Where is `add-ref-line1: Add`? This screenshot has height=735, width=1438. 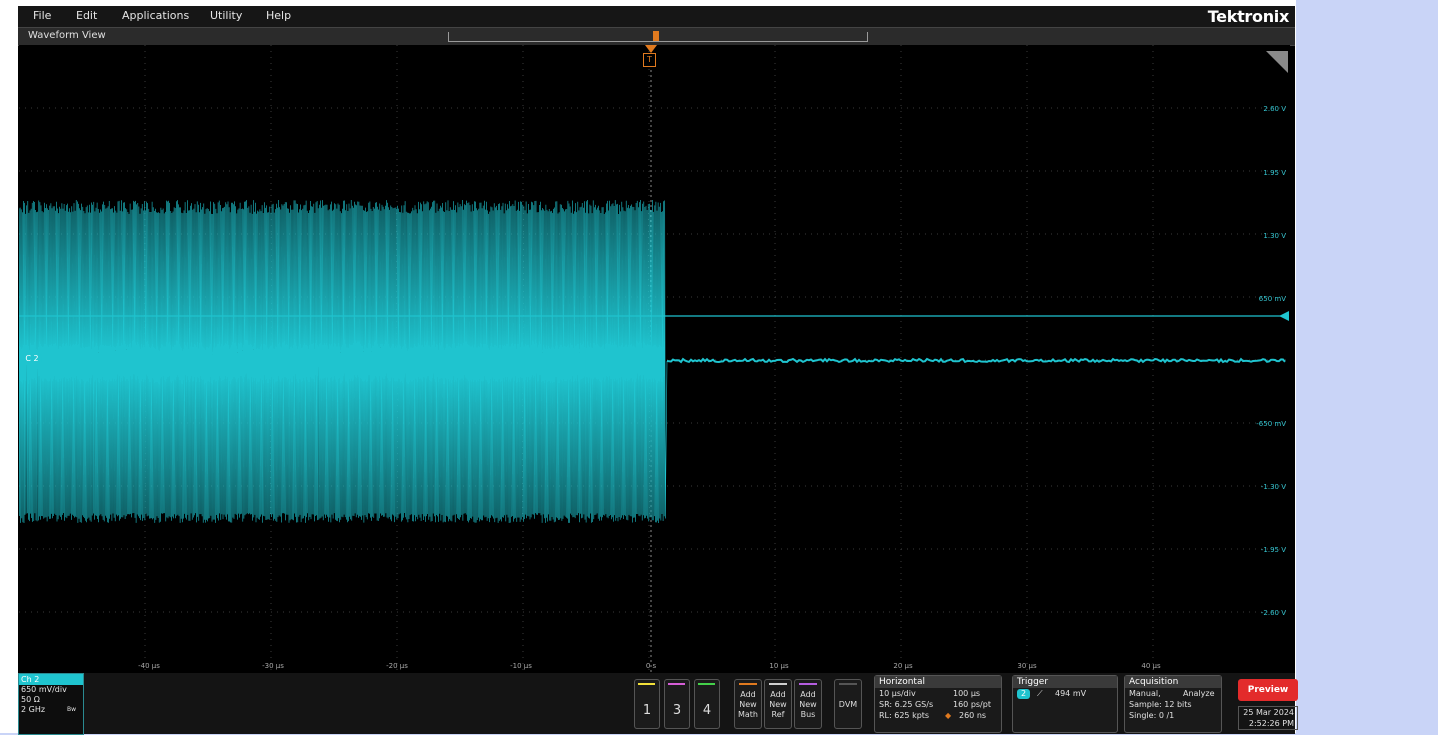
add-ref-line1: Add is located at coordinates (778, 694).